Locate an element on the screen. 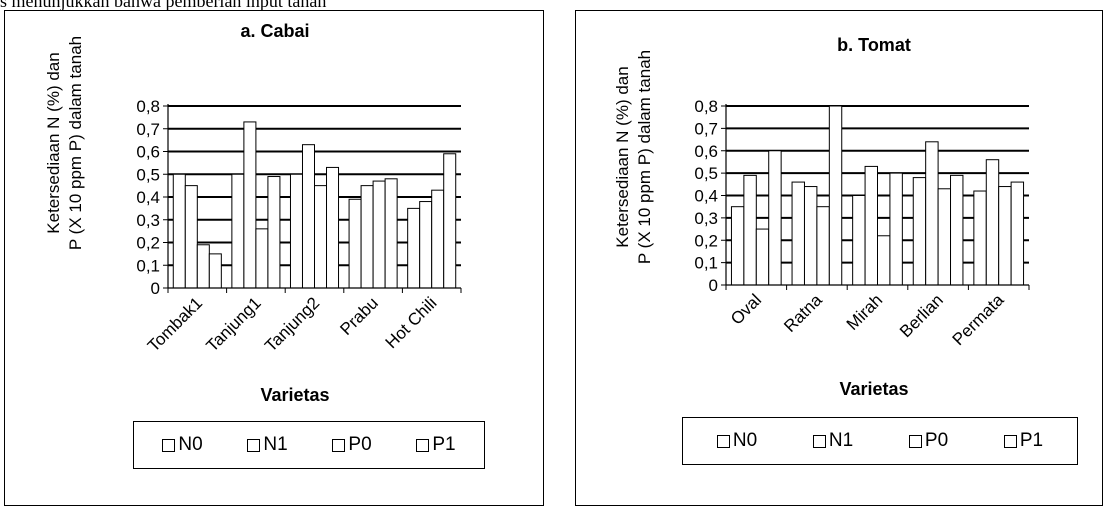  x-tick-label: Mirah is located at coordinates (864, 311).